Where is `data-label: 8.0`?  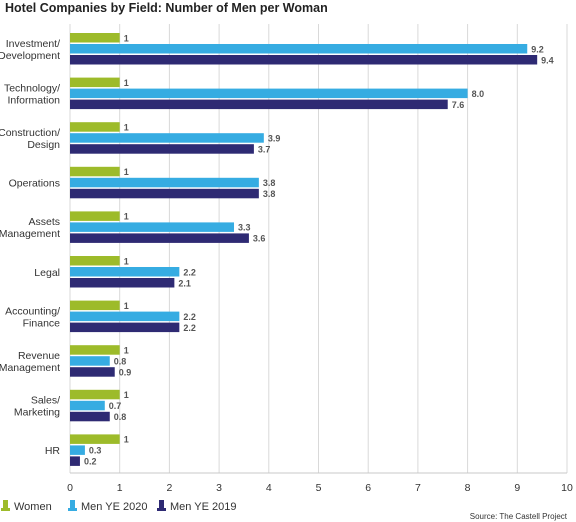 data-label: 8.0 is located at coordinates (478, 94).